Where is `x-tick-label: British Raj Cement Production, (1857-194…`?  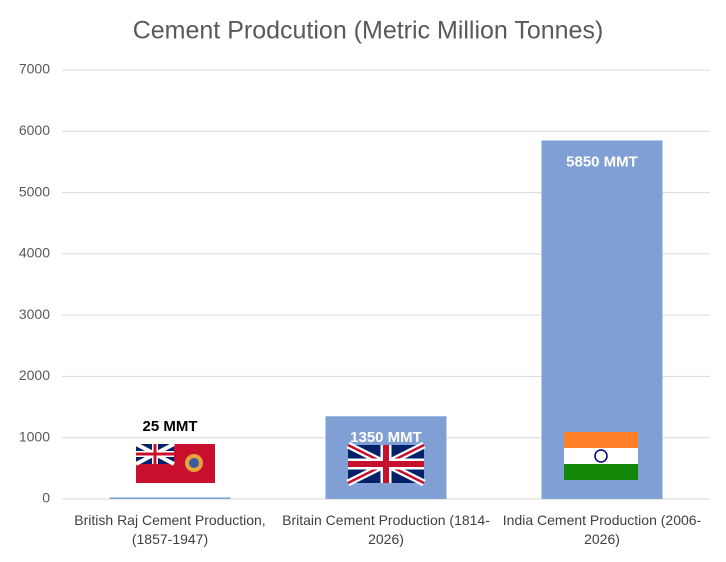 x-tick-label: British Raj Cement Production, (1857-194… is located at coordinates (170, 529).